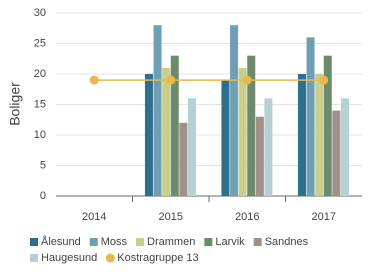 Image resolution: width=369 pixels, height=280 pixels. What do you see at coordinates (287, 242) in the screenshot?
I see `legend-label: Sandnes` at bounding box center [287, 242].